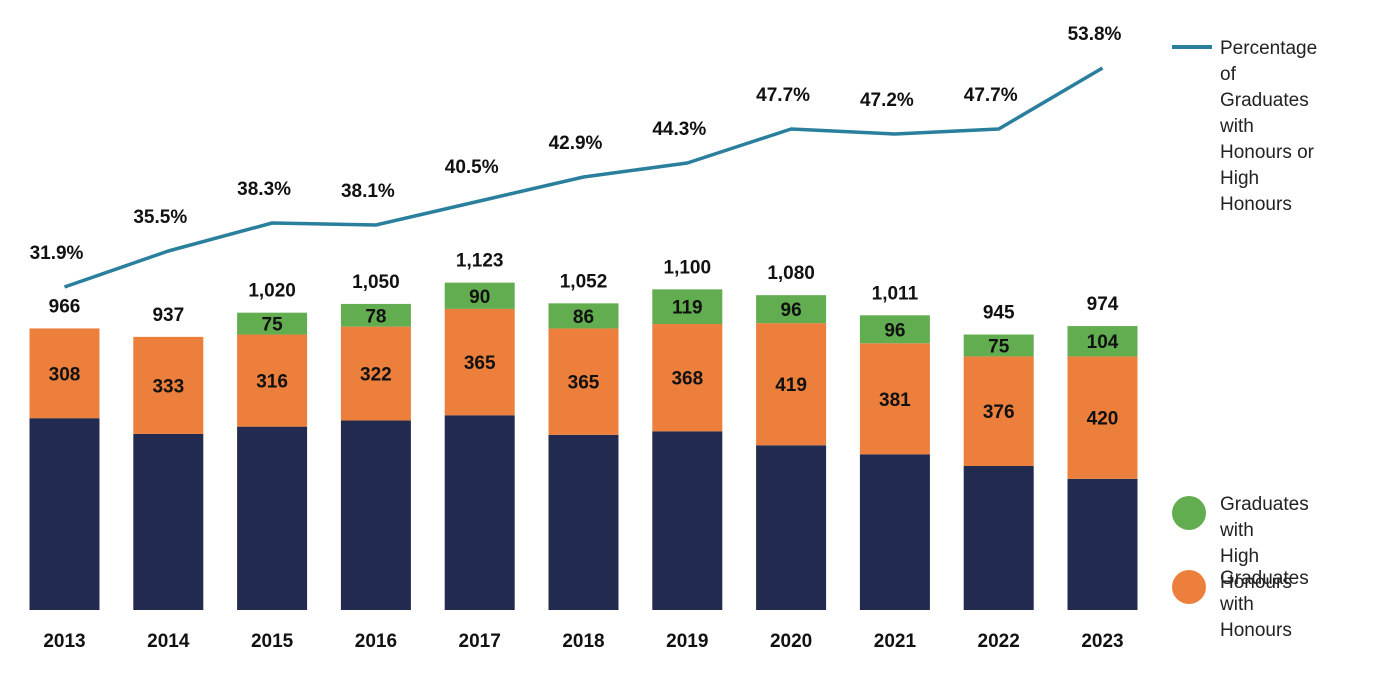  Describe the element at coordinates (583, 641) in the screenshot. I see `x-tick-label-2018: 2018` at that location.